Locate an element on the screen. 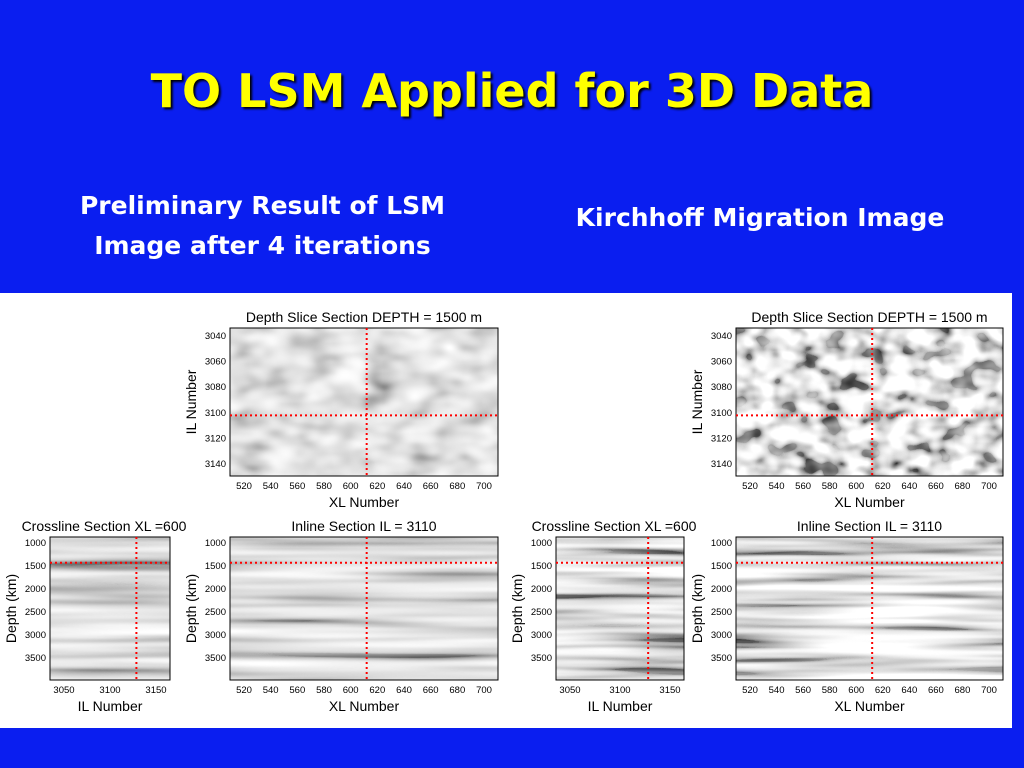  kirchhoff-crossline-xlabel: IL Number is located at coordinates (620, 706).